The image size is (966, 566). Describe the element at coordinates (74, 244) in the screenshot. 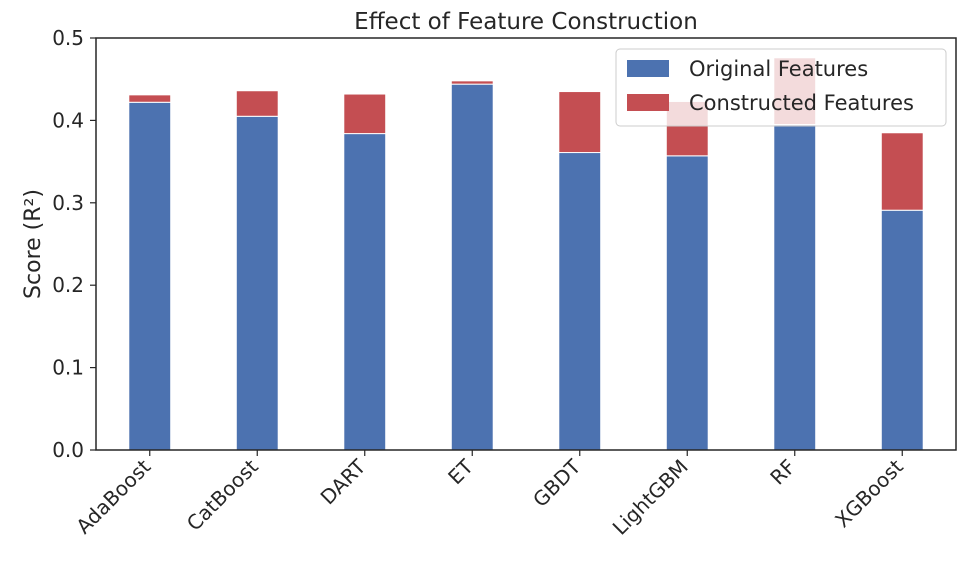

I see `y-axis: 0.0 0.1 0.2 0.3 0.4 0.5` at that location.